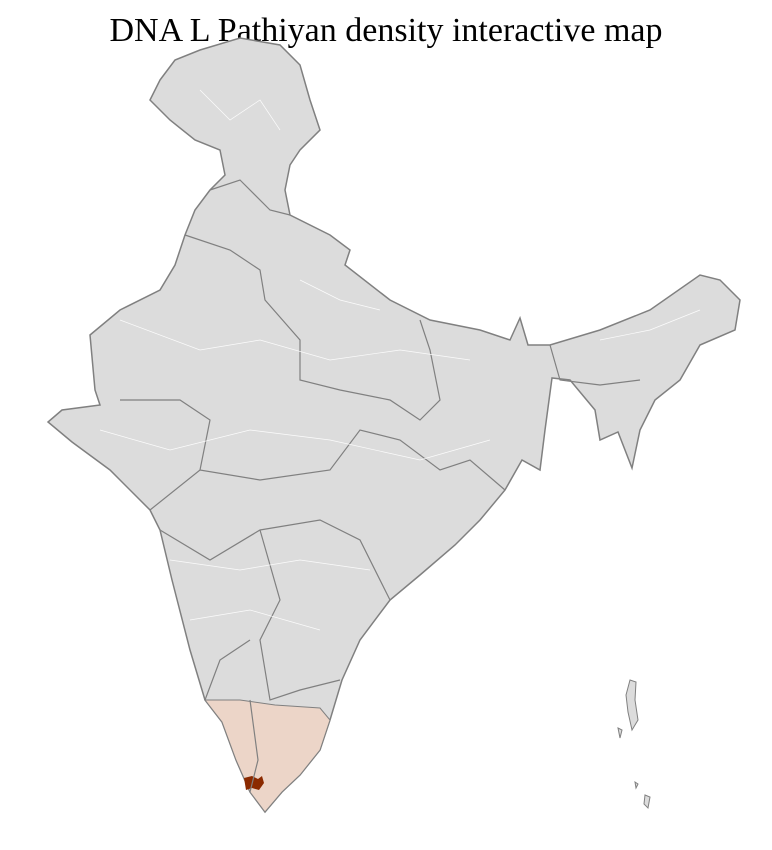 The image size is (772, 850). What do you see at coordinates (386, 30) in the screenshot?
I see `map-title: DNA L Pathiyan density interactive map` at bounding box center [386, 30].